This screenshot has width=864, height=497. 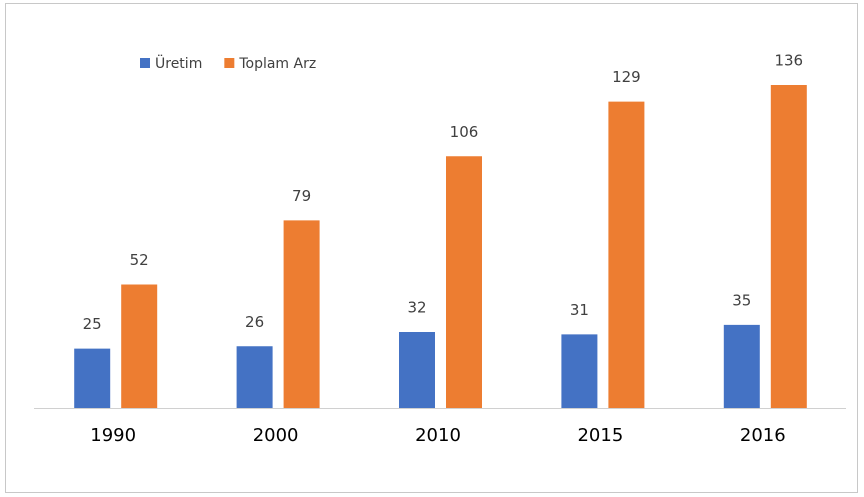 I want to click on value-label: 26, so click(x=254, y=322).